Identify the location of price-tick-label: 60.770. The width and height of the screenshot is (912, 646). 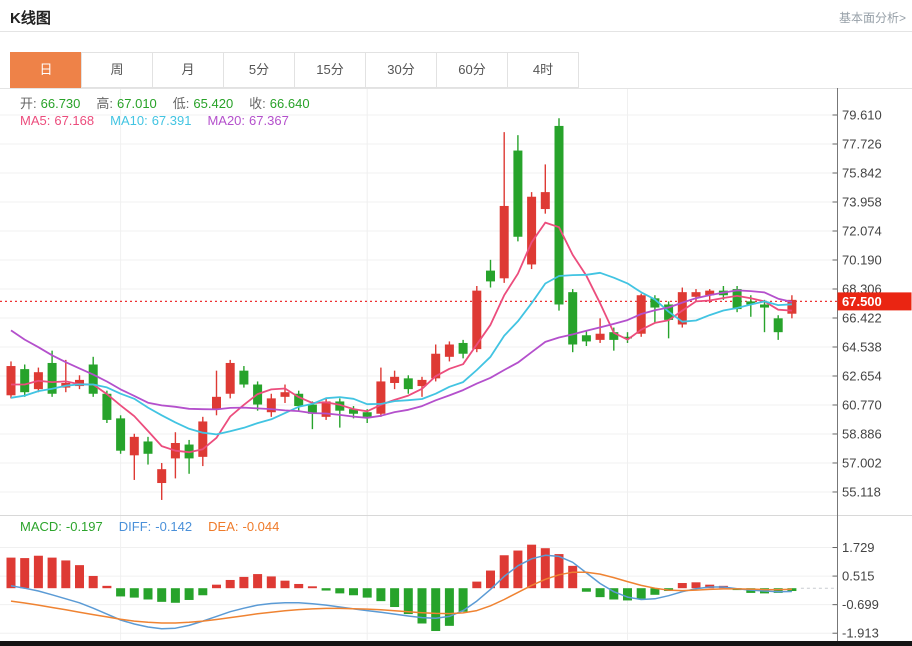
(862, 404).